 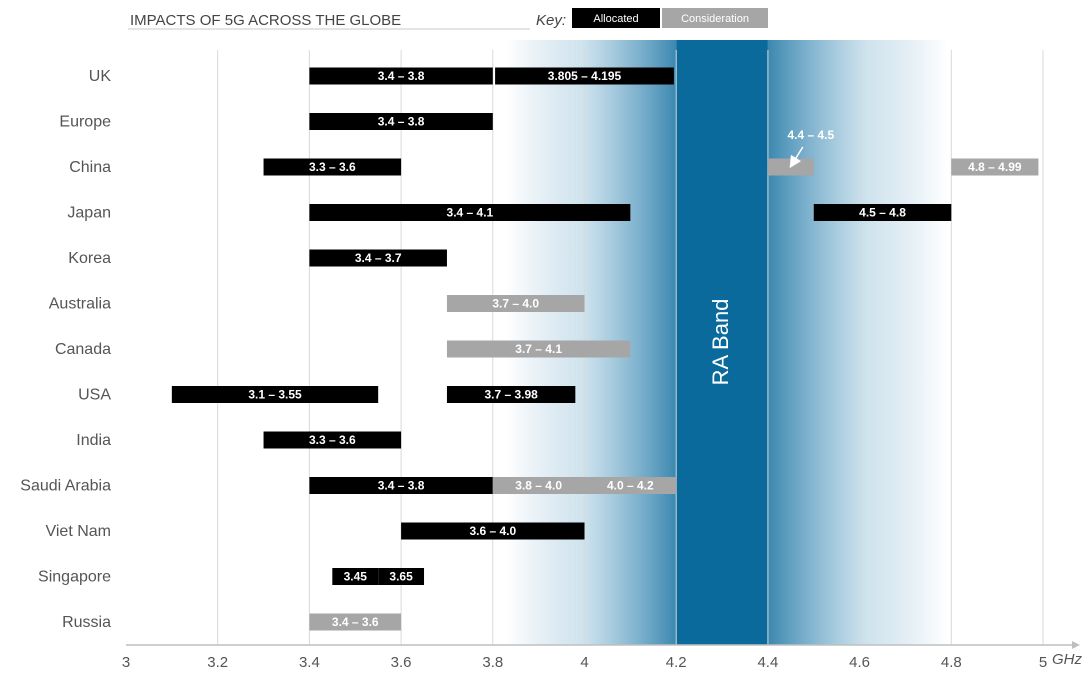 I want to click on range-bar-korea, so click(x=378, y=258).